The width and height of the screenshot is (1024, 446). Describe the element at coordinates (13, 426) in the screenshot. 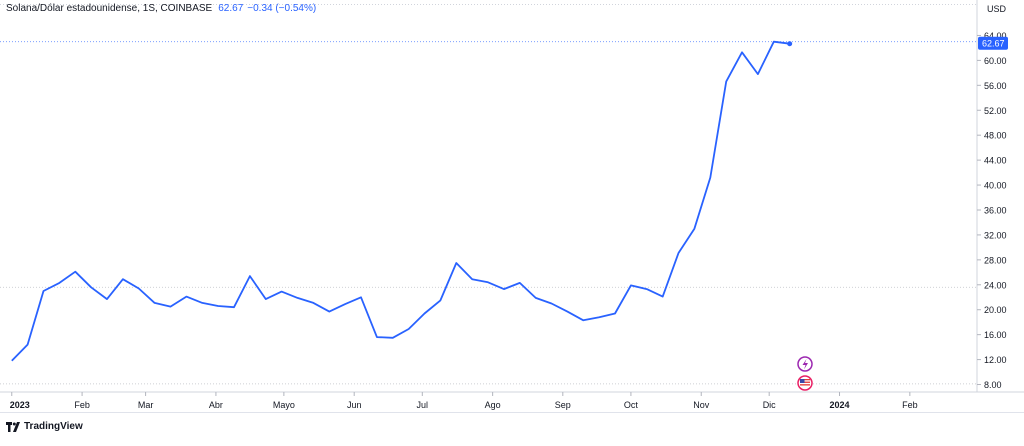

I see `tradingview-logo-icon` at that location.